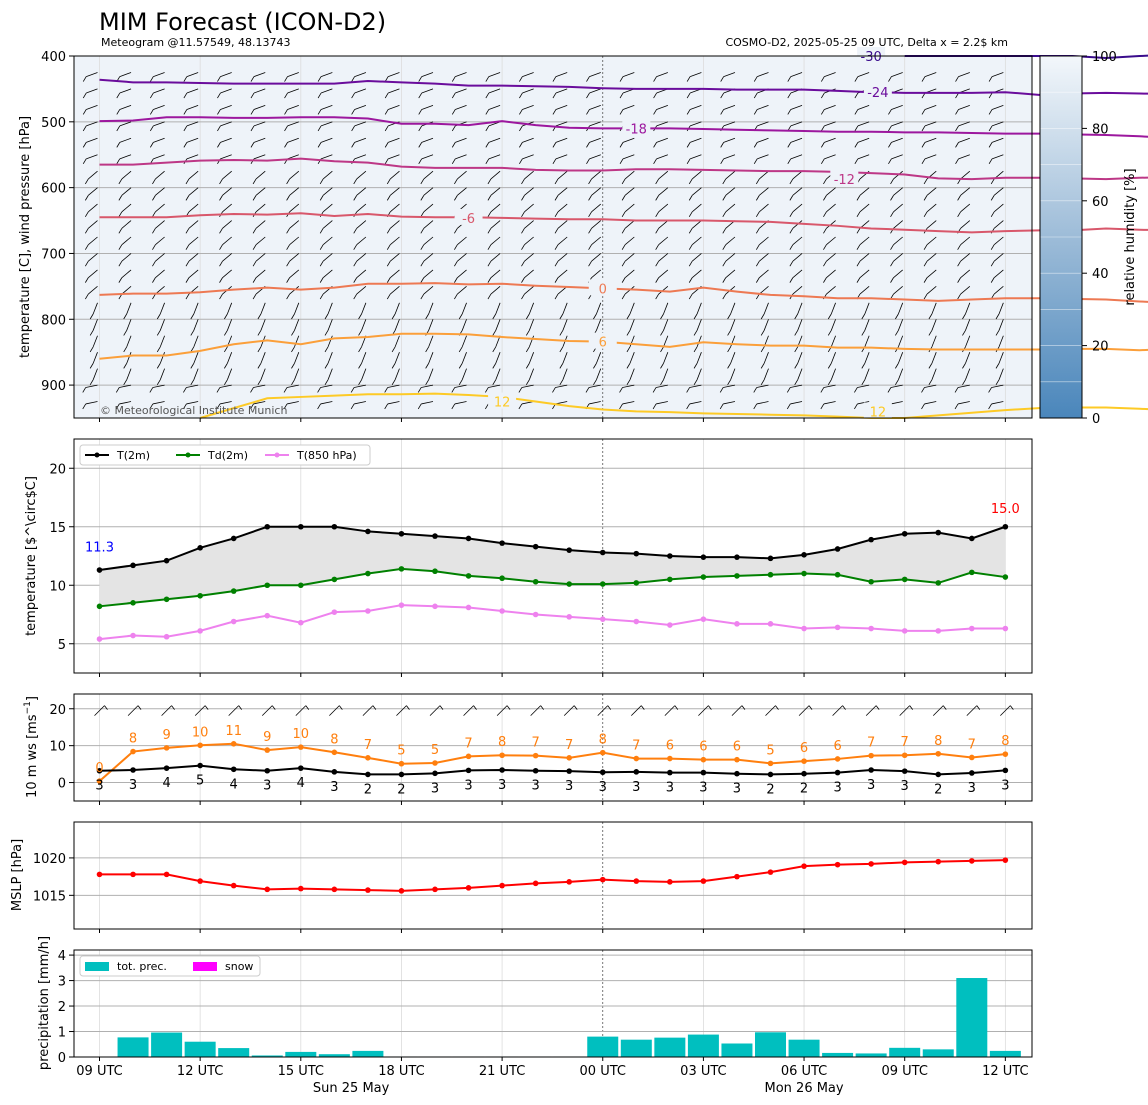 This screenshot has height=1105, width=1148. Describe the element at coordinates (552, 566) in the screenshot. I see `dewpoint-spread-fill` at that location.